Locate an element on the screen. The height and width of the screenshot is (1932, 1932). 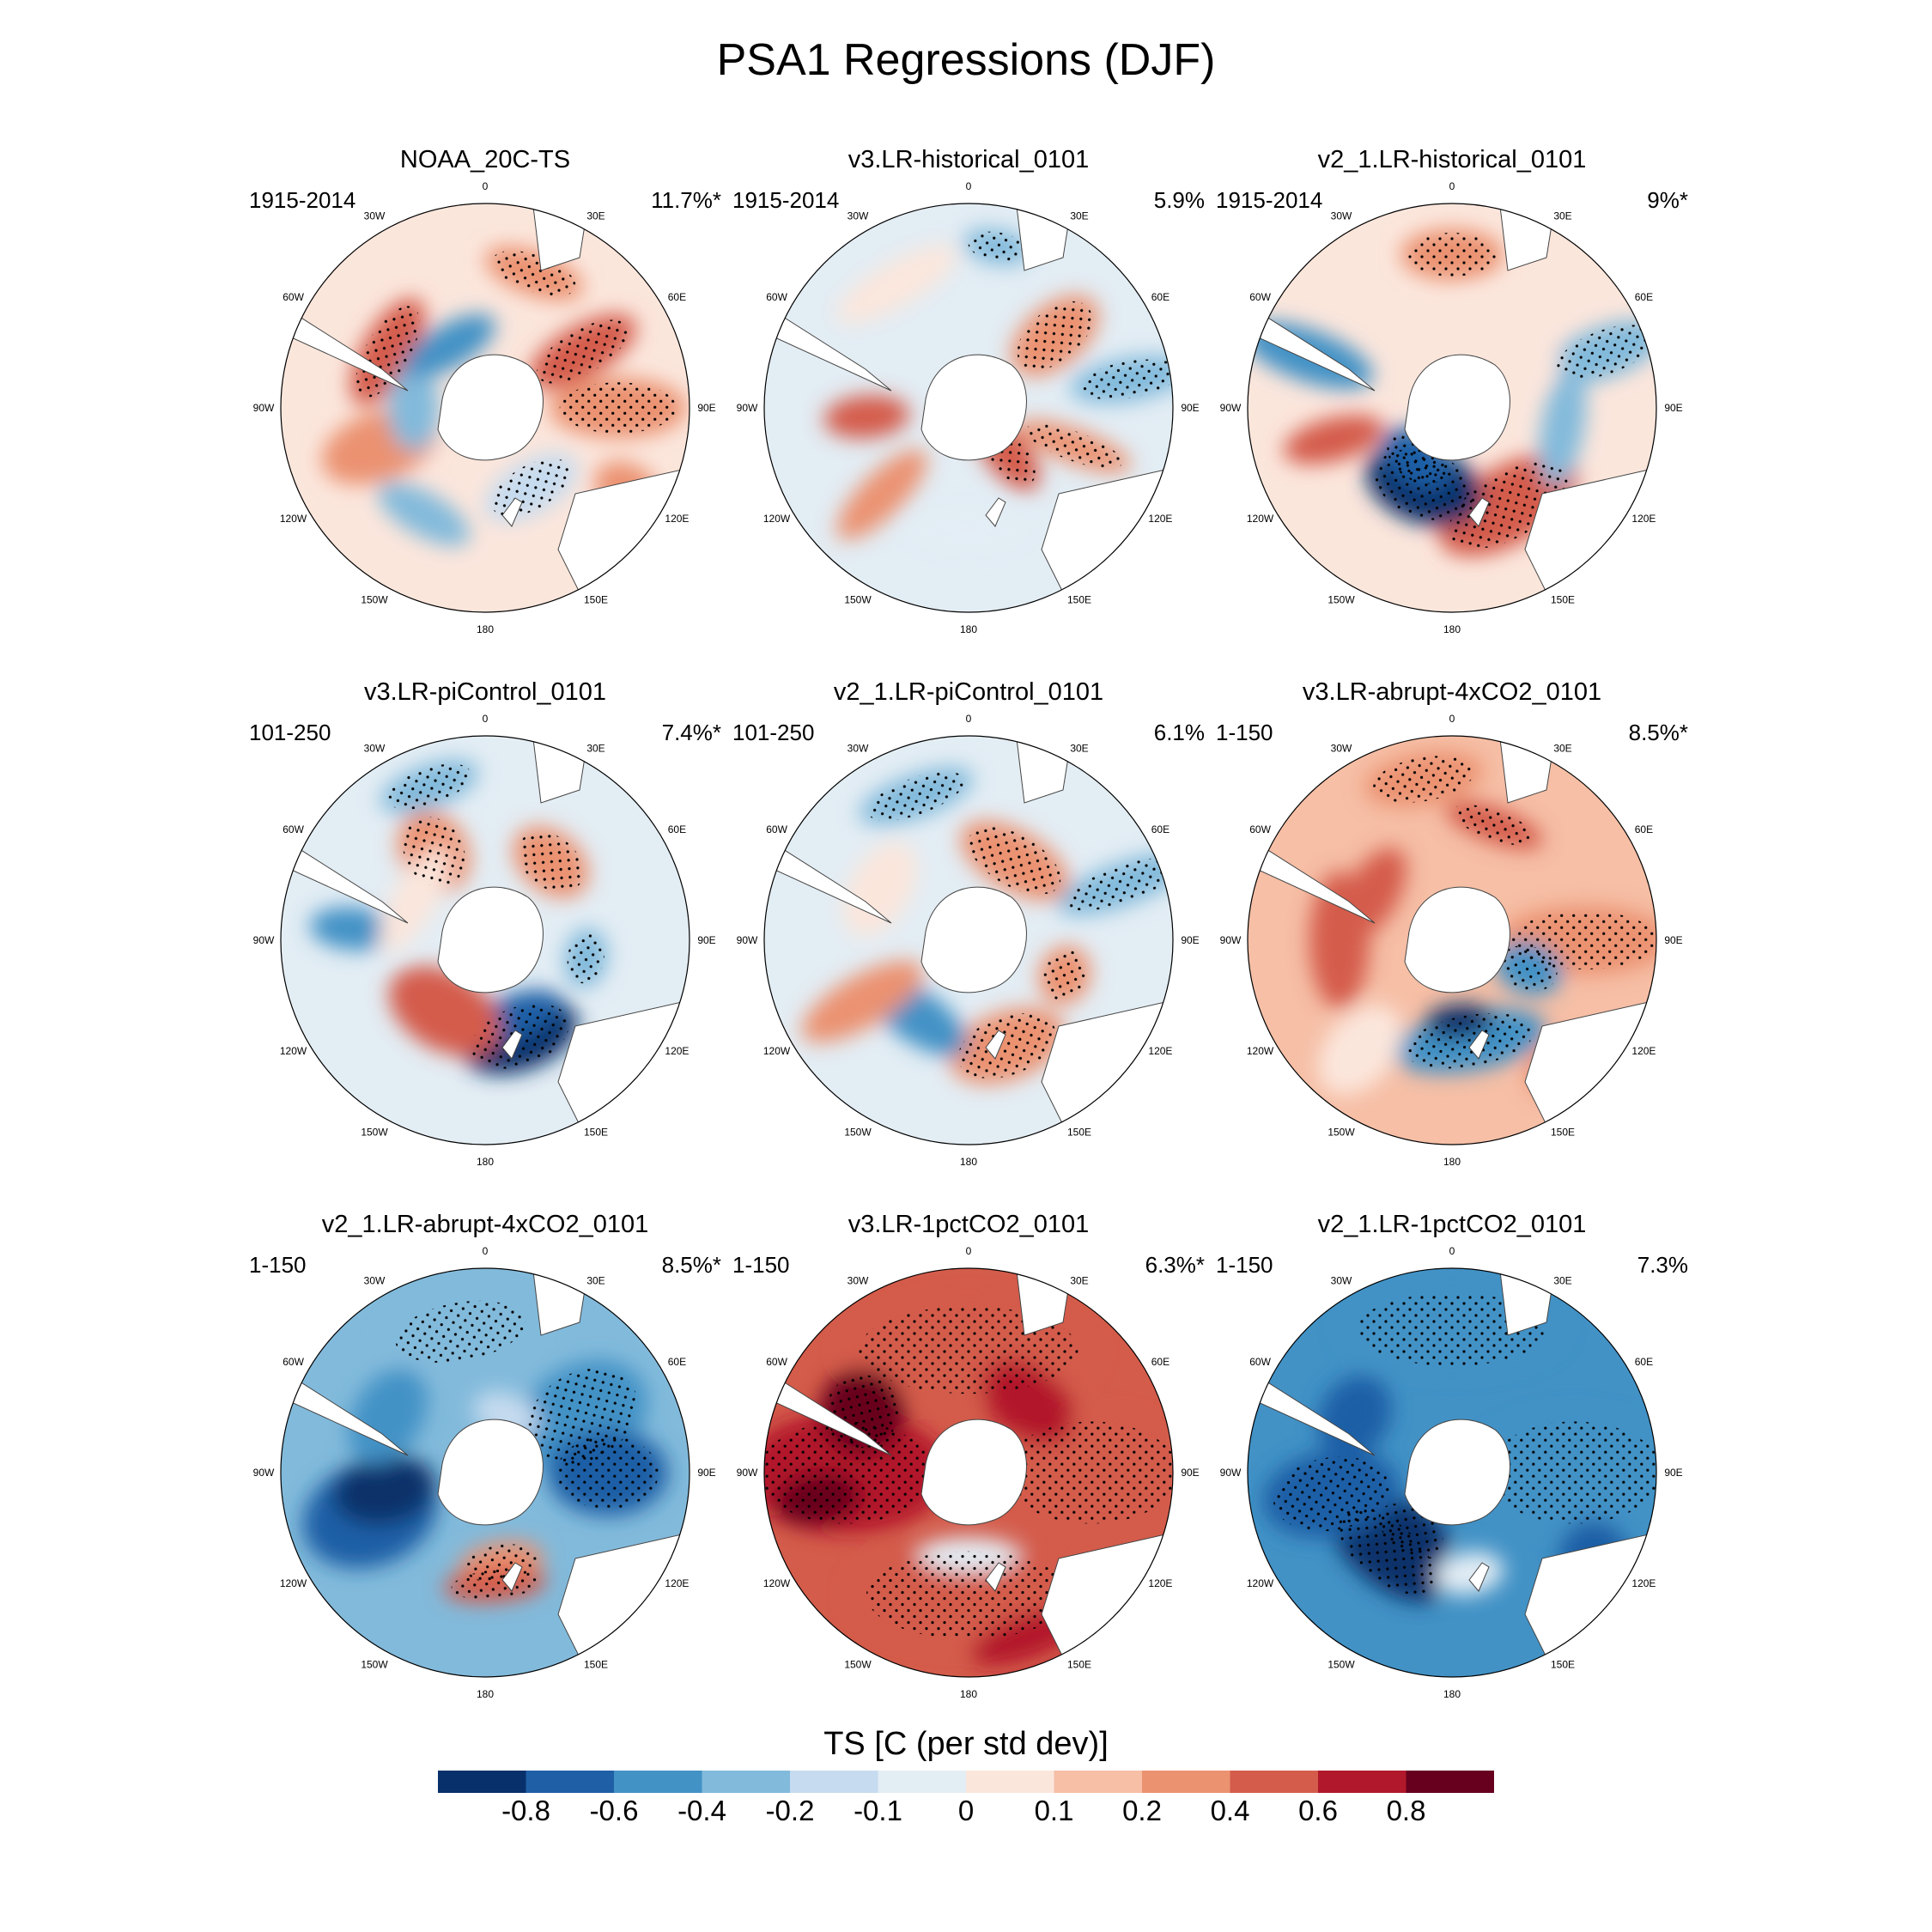
panel-variance: 7.4%* is located at coordinates (691, 733).